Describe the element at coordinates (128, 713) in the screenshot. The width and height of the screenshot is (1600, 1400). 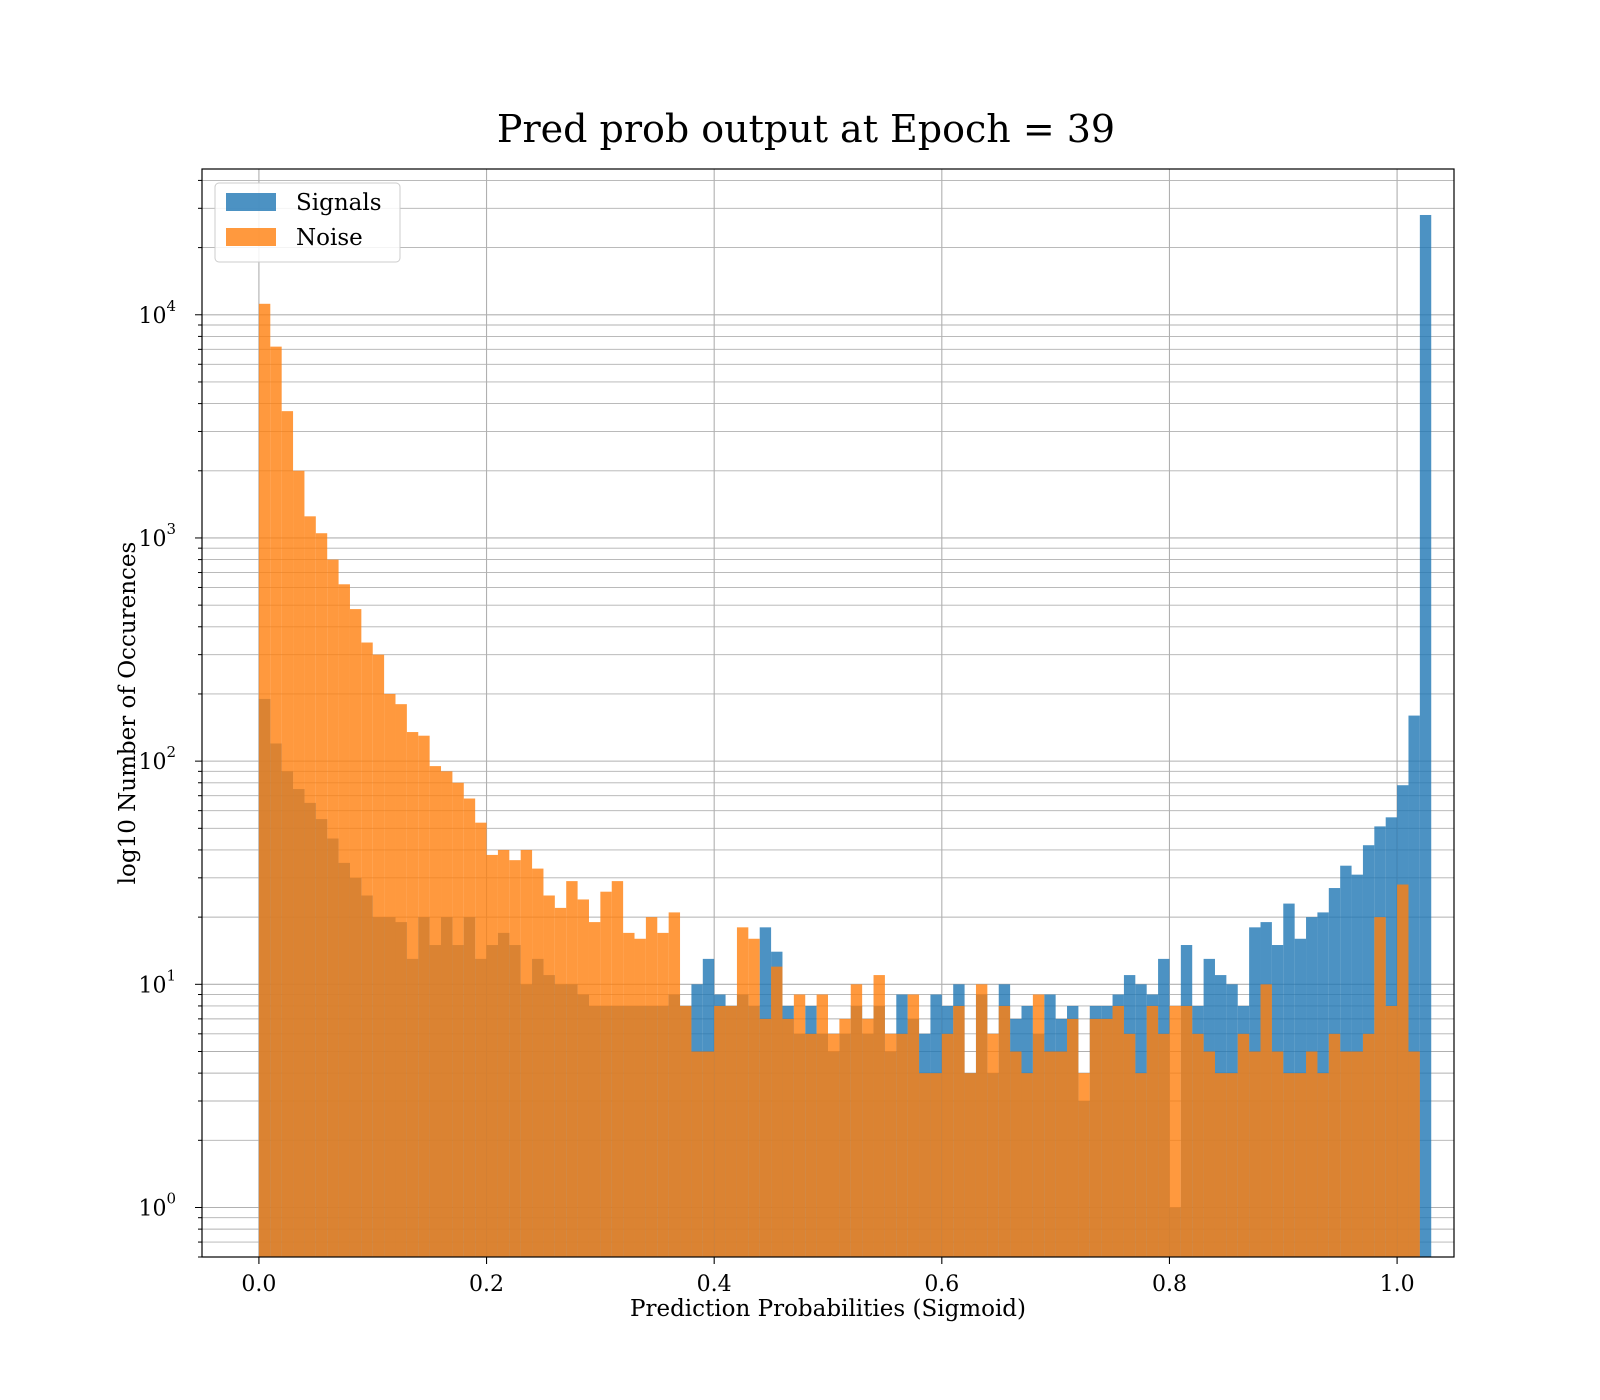
I see `y-axis-label: log10 Number of Occurences` at that location.